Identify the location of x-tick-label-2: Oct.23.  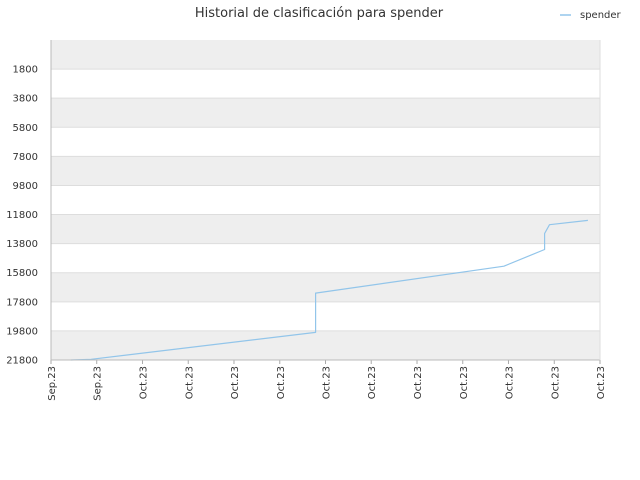
(144, 382).